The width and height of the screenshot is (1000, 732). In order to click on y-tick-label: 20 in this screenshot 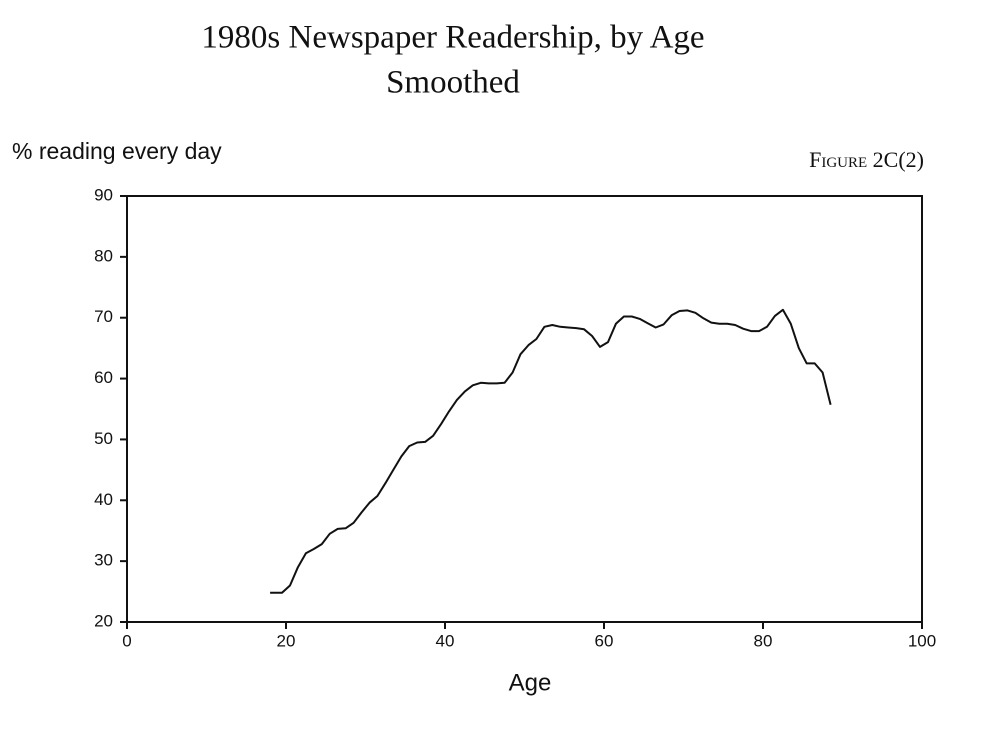, I will do `click(103, 620)`.